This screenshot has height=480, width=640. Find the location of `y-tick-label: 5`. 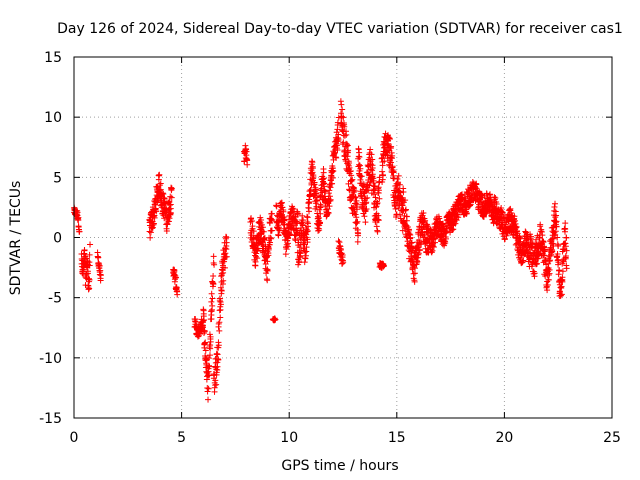

y-tick-label: 5 is located at coordinates (57, 178).